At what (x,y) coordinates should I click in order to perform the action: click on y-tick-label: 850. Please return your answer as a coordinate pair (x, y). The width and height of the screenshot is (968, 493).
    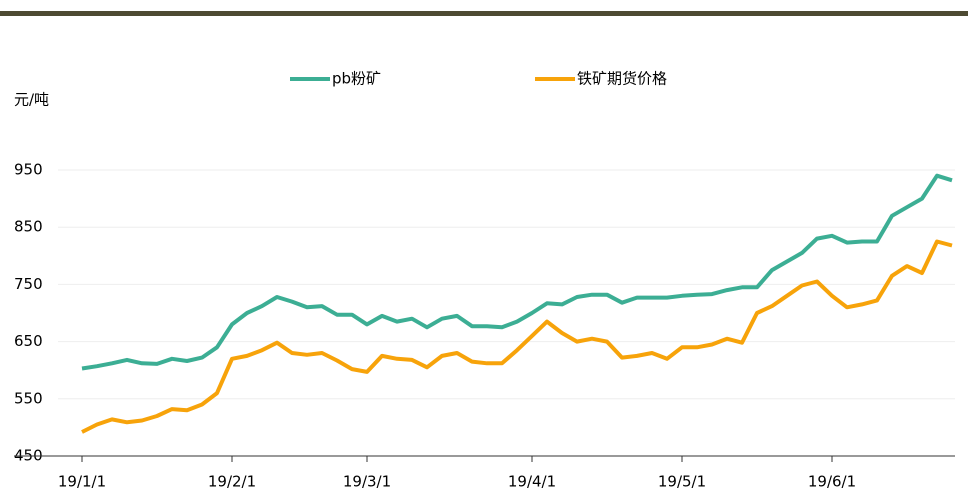
    Looking at the image, I should click on (28, 227).